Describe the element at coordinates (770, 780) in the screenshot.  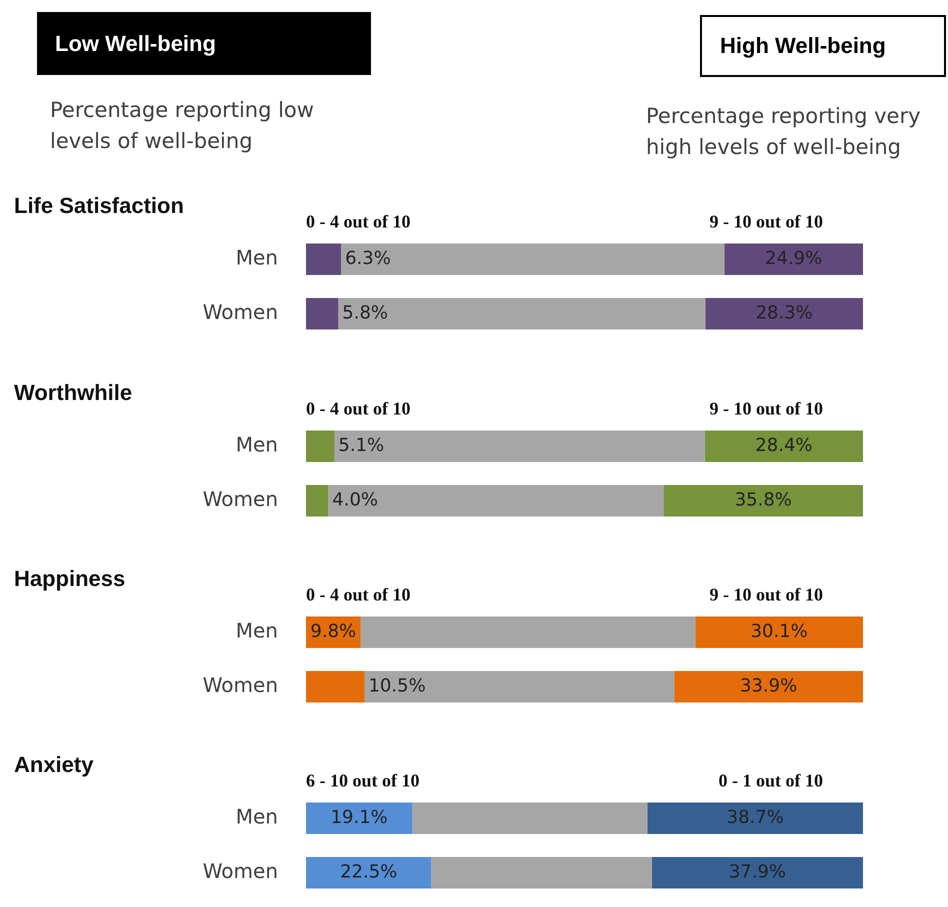
I see `series-label: 0 - 1 out of 10` at that location.